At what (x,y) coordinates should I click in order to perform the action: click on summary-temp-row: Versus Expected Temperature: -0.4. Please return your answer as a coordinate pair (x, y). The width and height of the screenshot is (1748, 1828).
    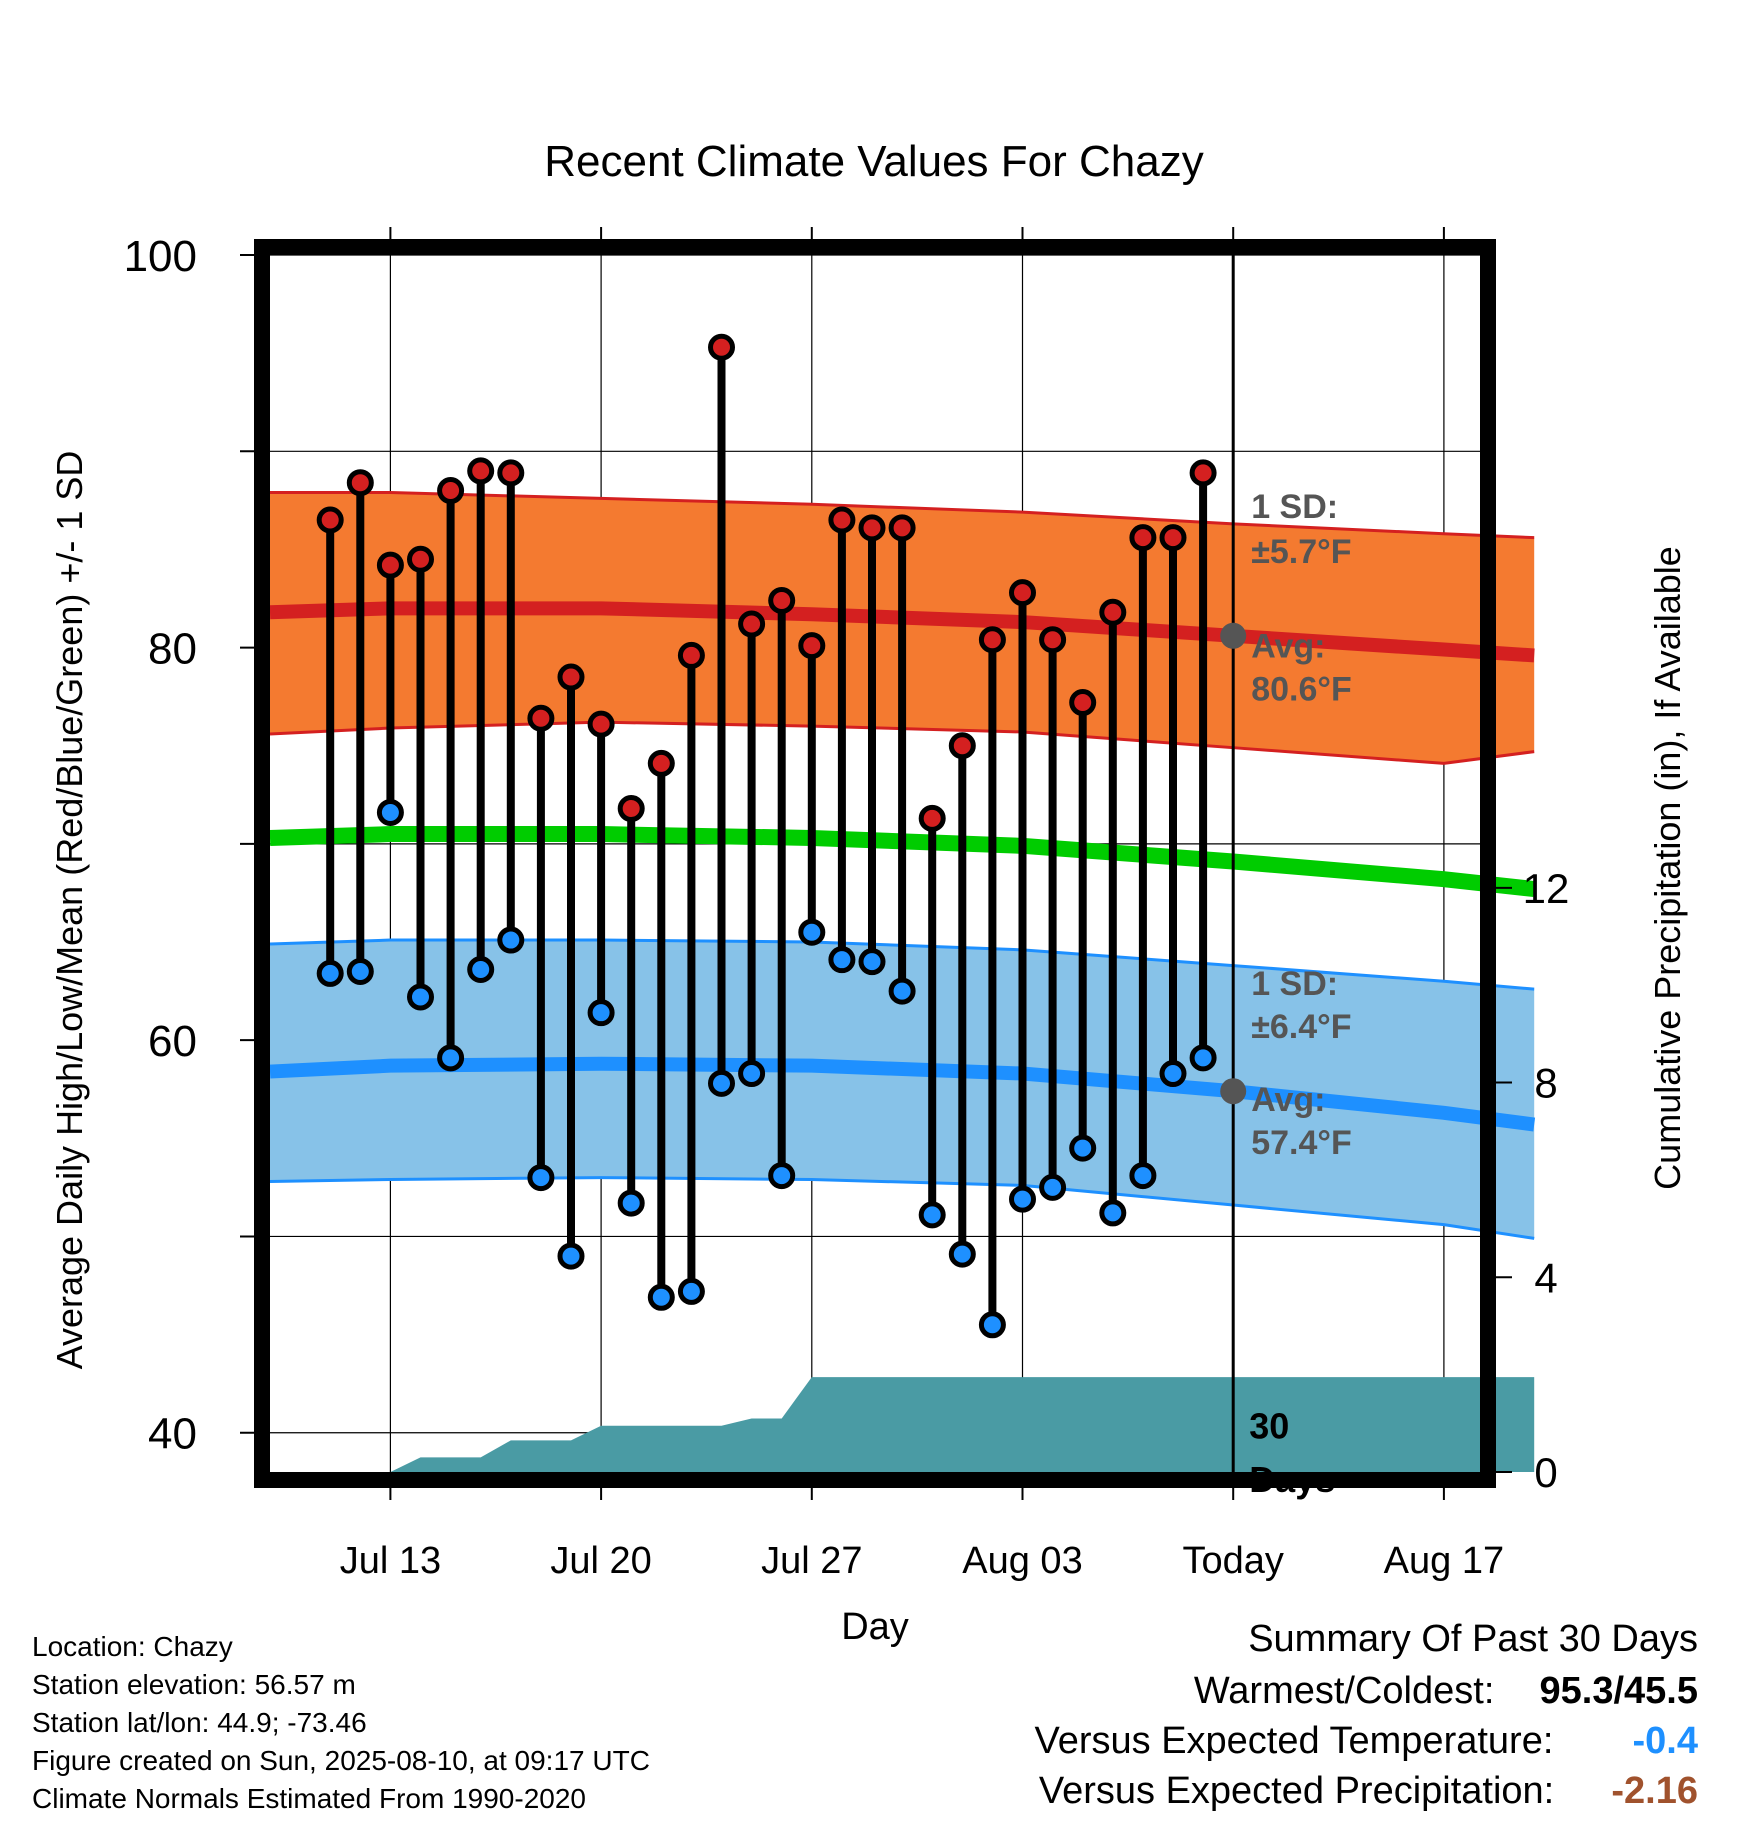
    Looking at the image, I should click on (1366, 1741).